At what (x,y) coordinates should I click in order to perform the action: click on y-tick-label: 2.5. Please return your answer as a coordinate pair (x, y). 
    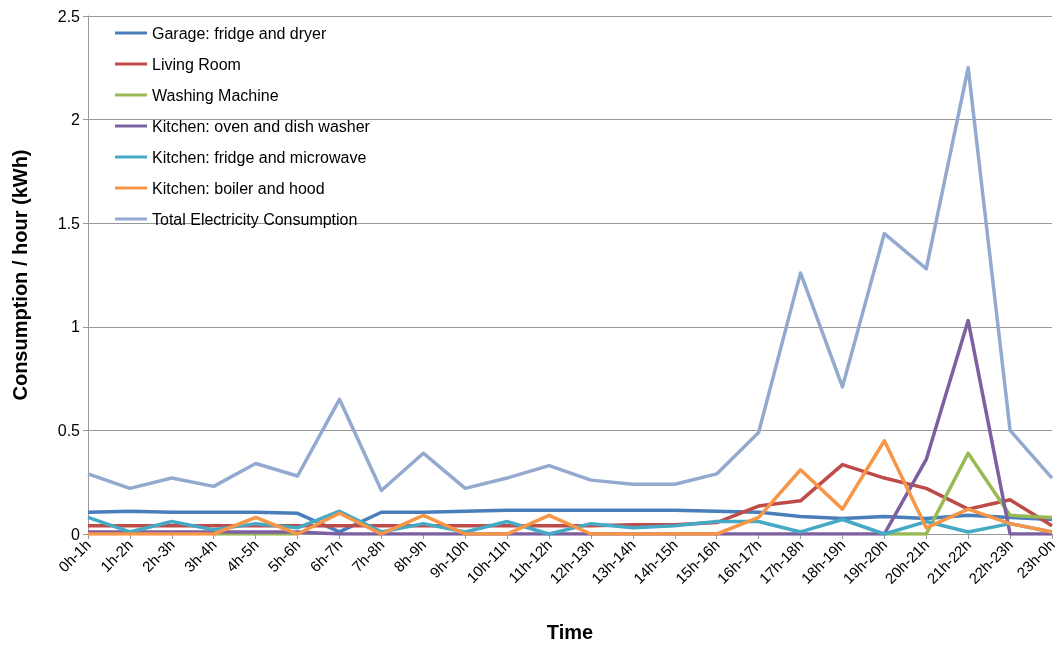
    Looking at the image, I should click on (69, 16).